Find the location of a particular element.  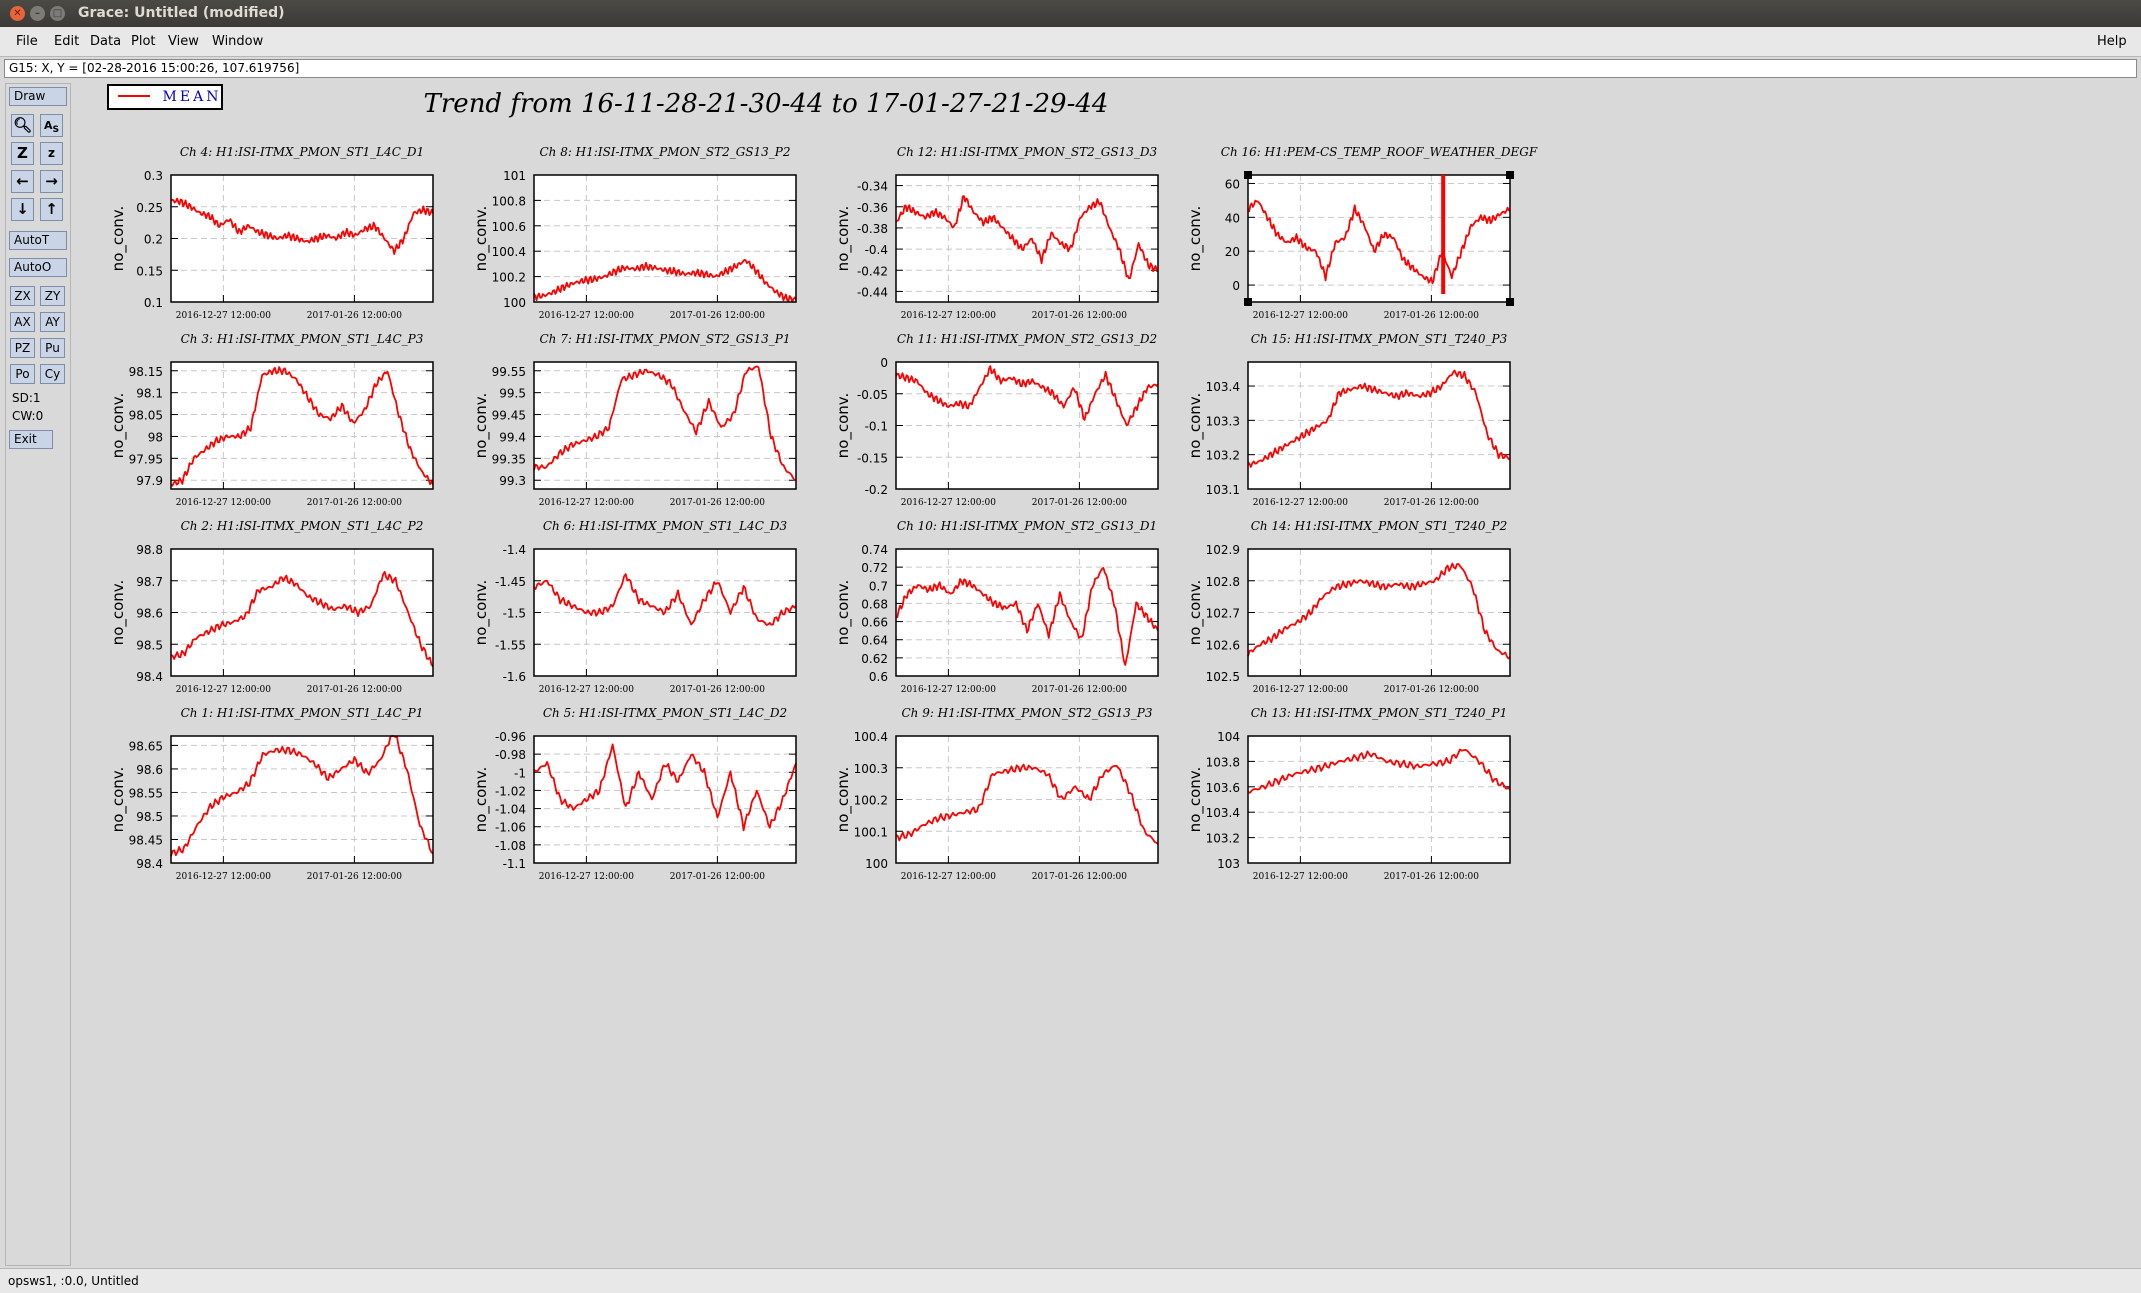

zoom-in-icon: Z is located at coordinates (22, 153).